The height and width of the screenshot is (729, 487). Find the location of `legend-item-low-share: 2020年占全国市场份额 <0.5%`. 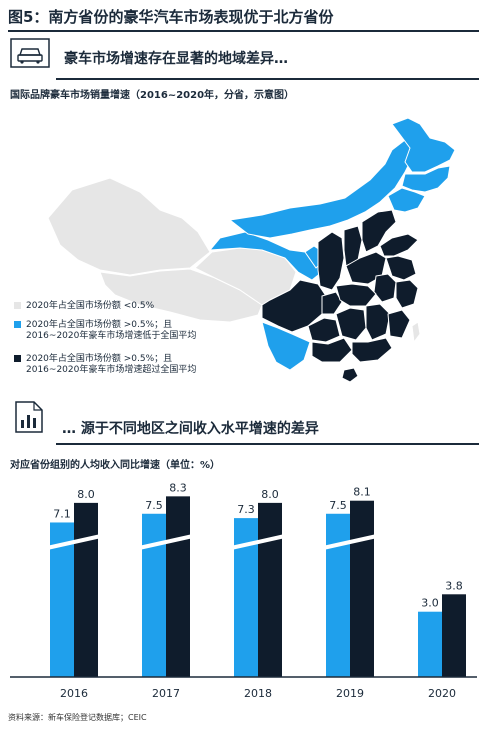

legend-item-low-share: 2020年占全国市场份额 <0.5% is located at coordinates (149, 307).